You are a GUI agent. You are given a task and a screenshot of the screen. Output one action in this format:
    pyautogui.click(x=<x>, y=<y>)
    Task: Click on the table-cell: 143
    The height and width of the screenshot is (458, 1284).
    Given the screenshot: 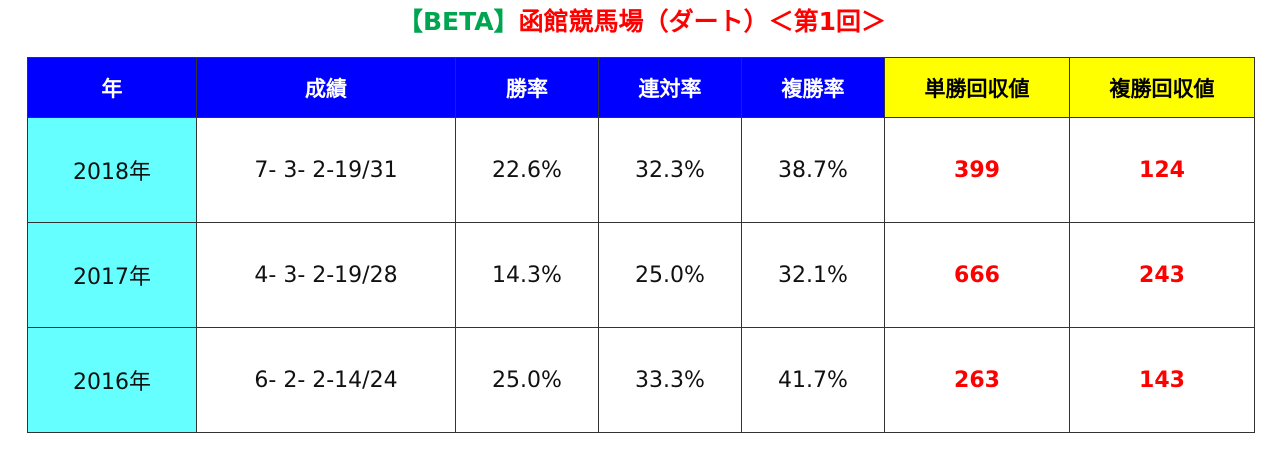 What is the action you would take?
    pyautogui.click(x=1162, y=380)
    